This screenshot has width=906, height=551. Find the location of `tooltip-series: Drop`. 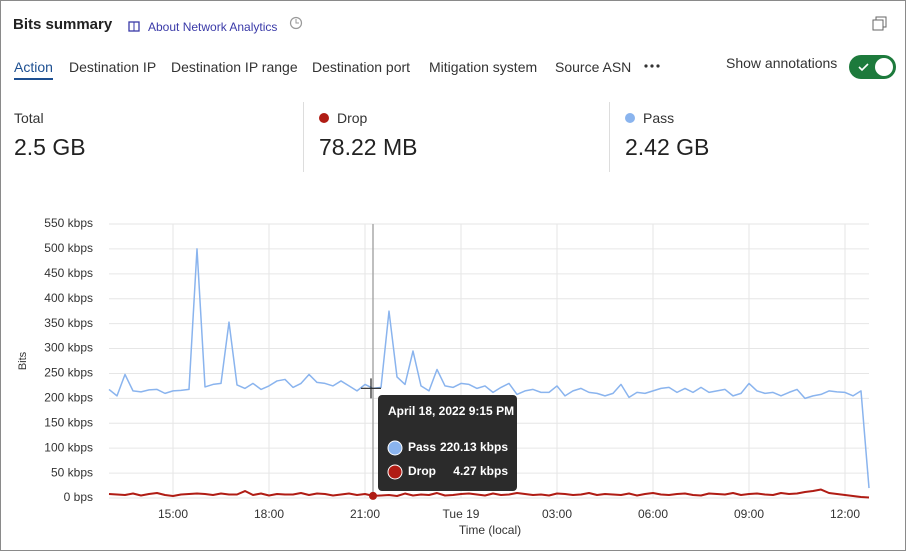

tooltip-series: Drop is located at coordinates (422, 471).